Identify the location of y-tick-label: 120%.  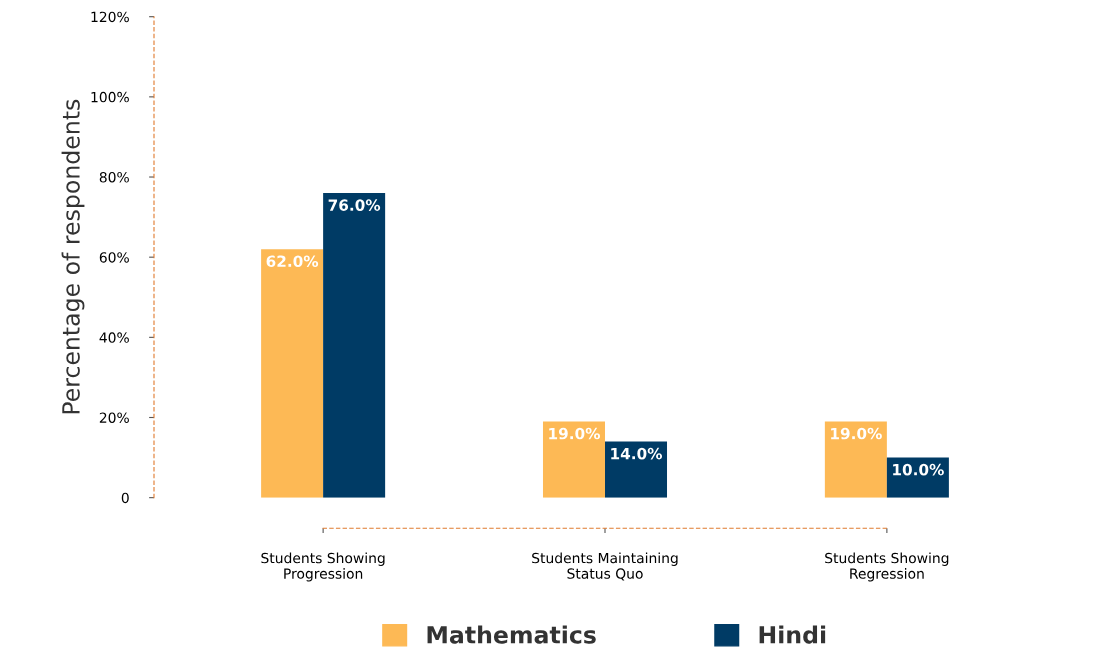
(110, 17).